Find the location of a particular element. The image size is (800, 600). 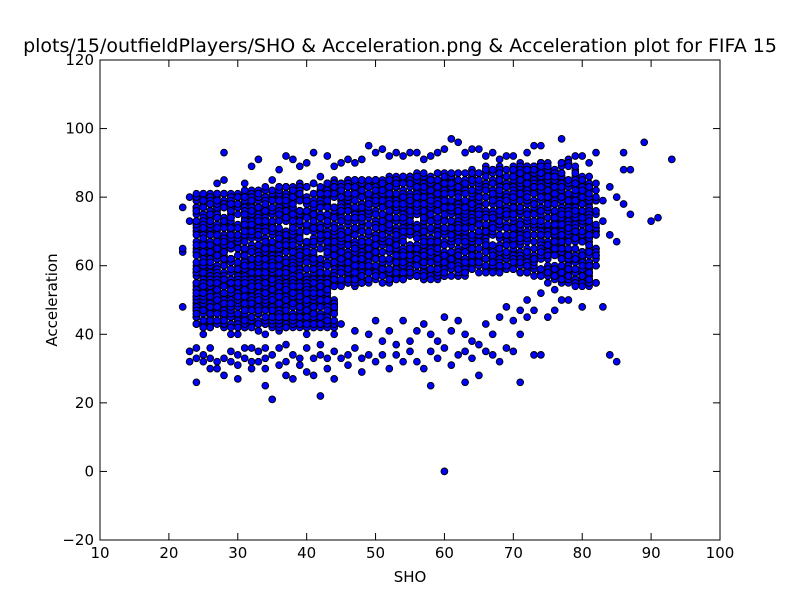

x-tick-label: 70 is located at coordinates (513, 553).